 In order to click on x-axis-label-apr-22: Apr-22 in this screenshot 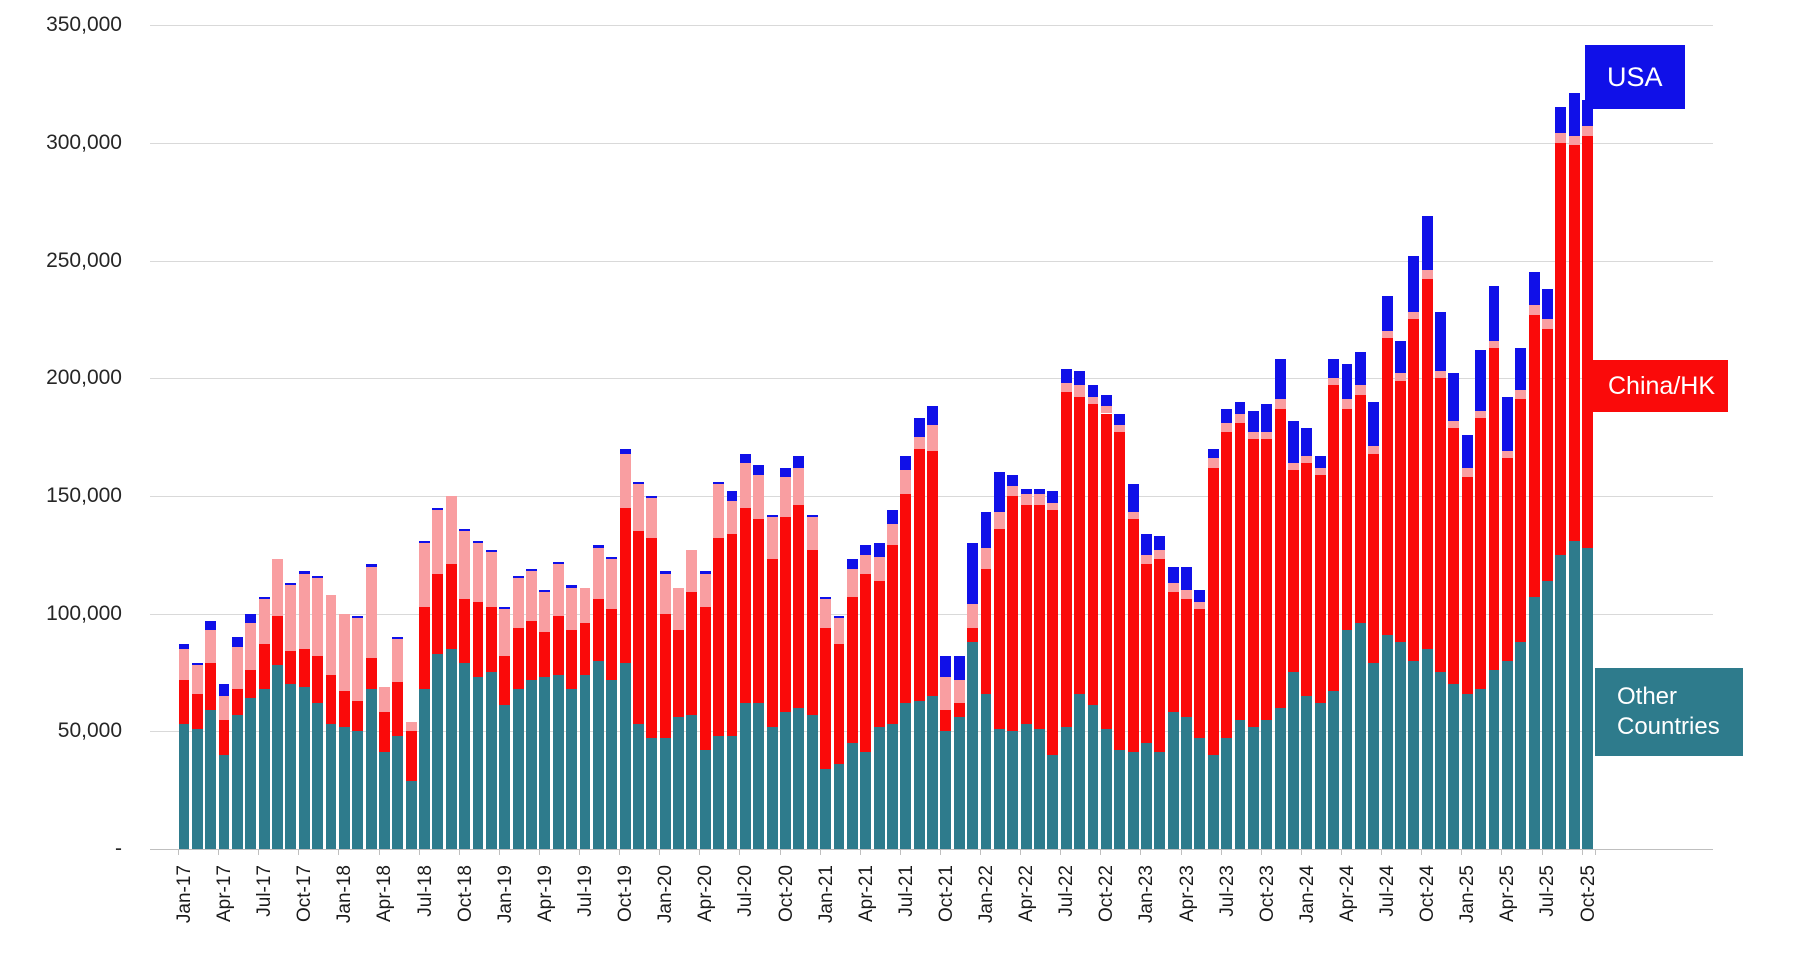, I will do `click(1027, 894)`.